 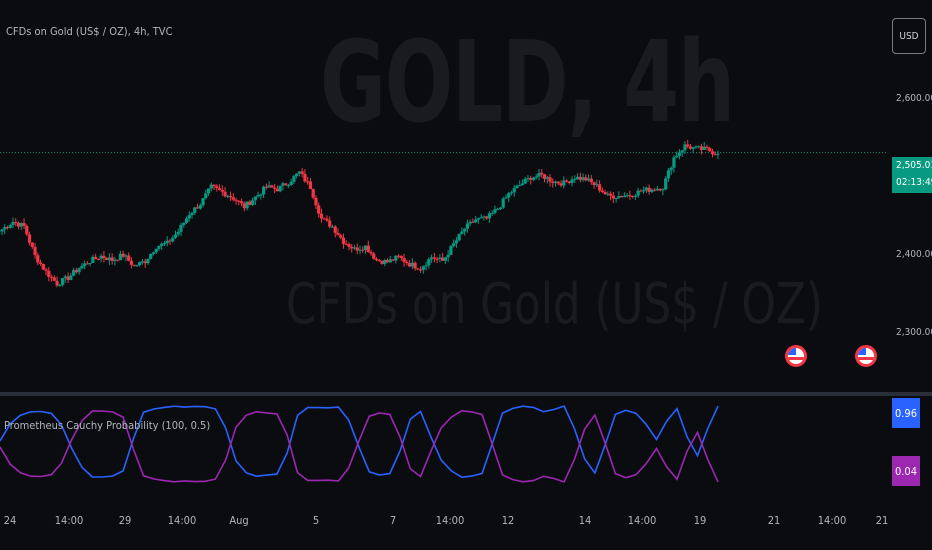 What do you see at coordinates (466, 394) in the screenshot?
I see `pane-divider` at bounding box center [466, 394].